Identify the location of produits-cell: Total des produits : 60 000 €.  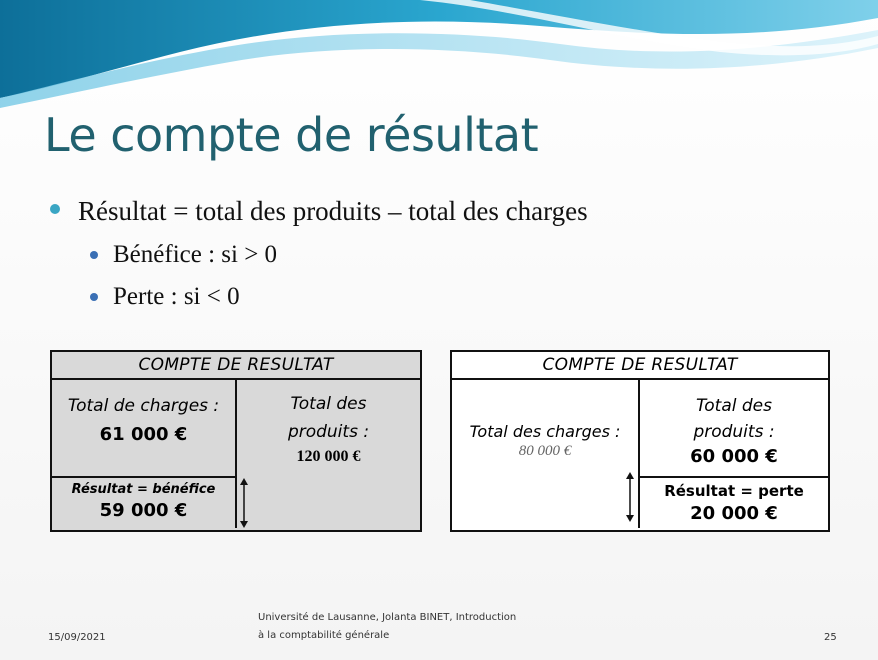
(734, 428).